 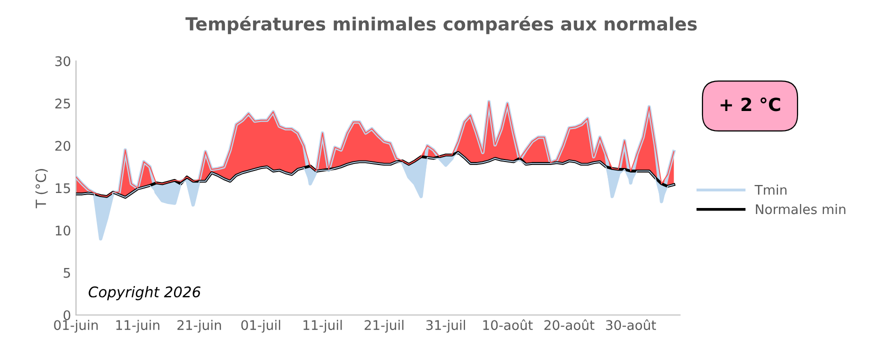 What do you see at coordinates (67, 315) in the screenshot?
I see `y-tick-label: 0` at bounding box center [67, 315].